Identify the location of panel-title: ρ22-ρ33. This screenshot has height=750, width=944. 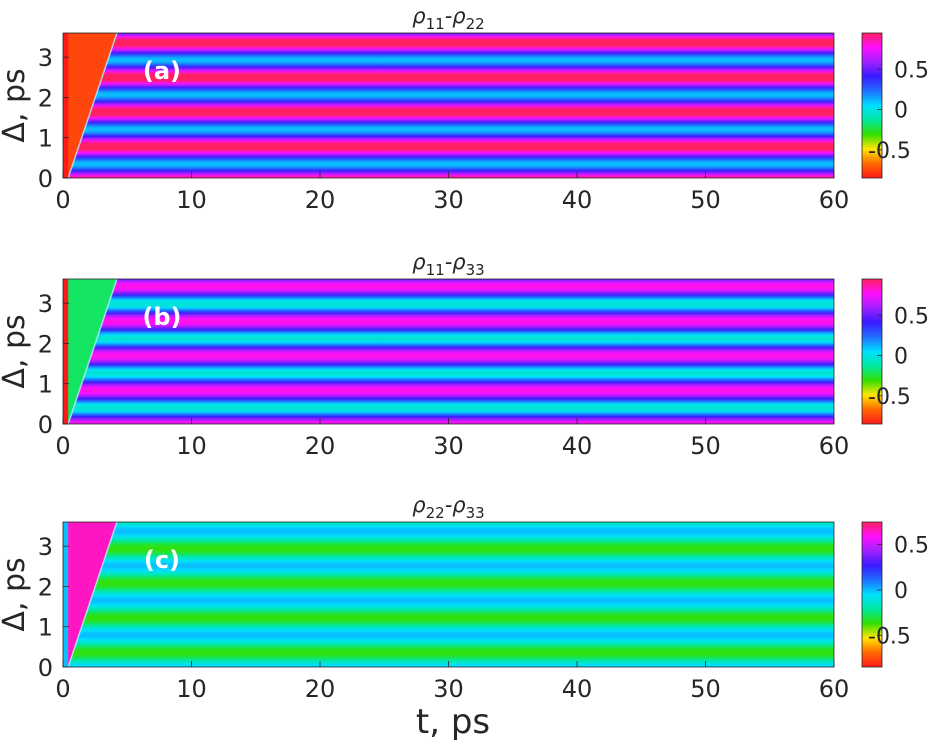
(448, 507).